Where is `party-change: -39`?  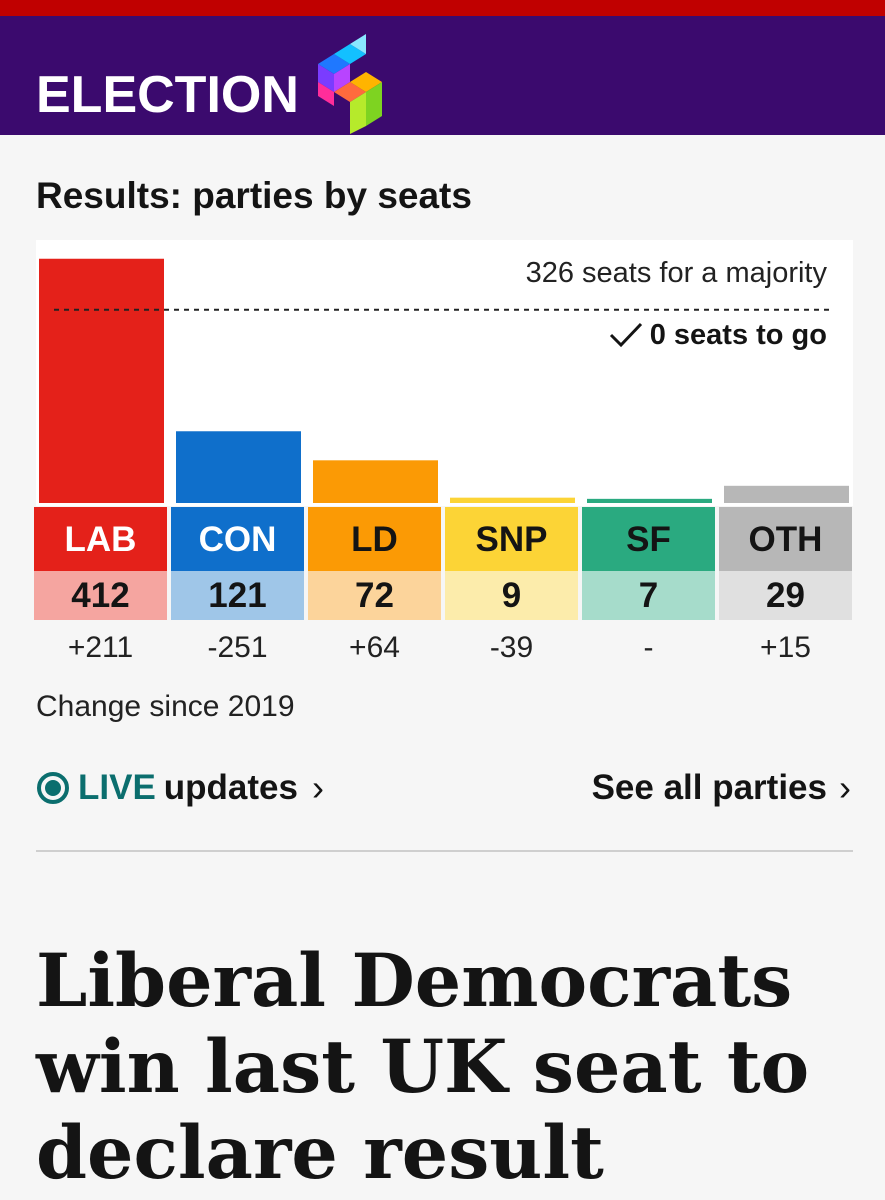
party-change: -39 is located at coordinates (511, 647).